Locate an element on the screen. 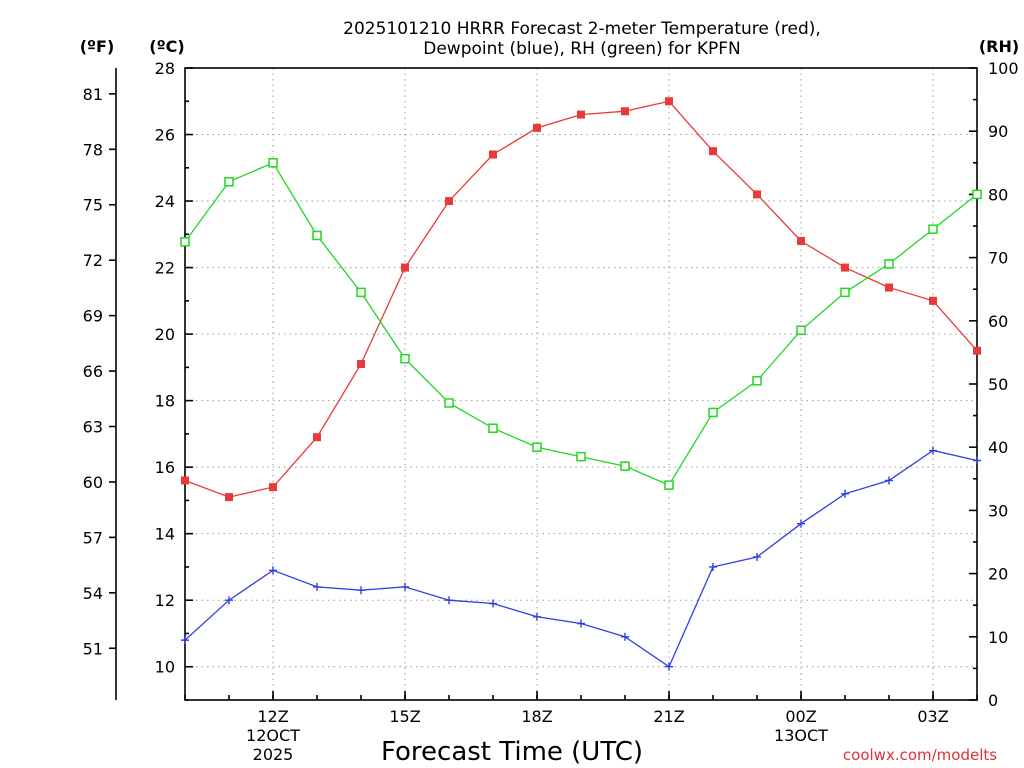 The width and height of the screenshot is (1024, 768). celsius-tick-label-18: 18 is located at coordinates (165, 401).